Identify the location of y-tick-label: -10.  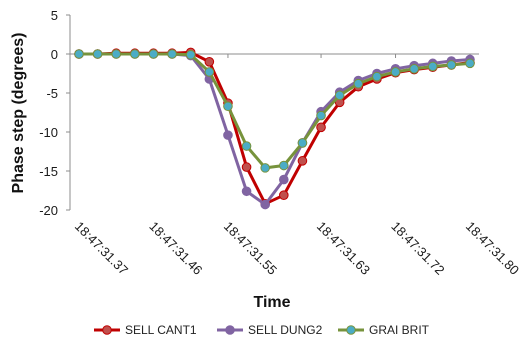
(48, 132).